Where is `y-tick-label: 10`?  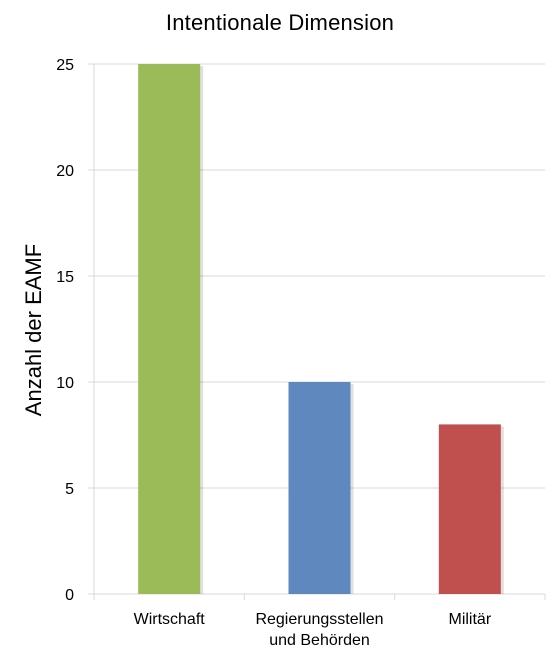
y-tick-label: 10 is located at coordinates (65, 383).